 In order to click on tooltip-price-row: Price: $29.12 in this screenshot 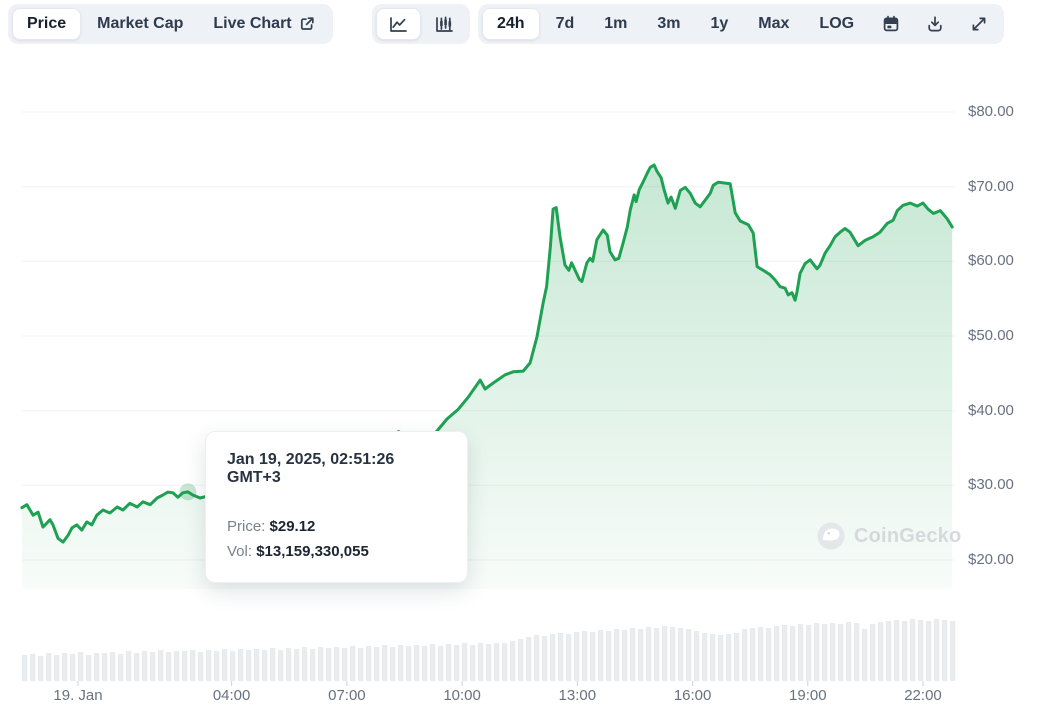, I will do `click(336, 526)`.